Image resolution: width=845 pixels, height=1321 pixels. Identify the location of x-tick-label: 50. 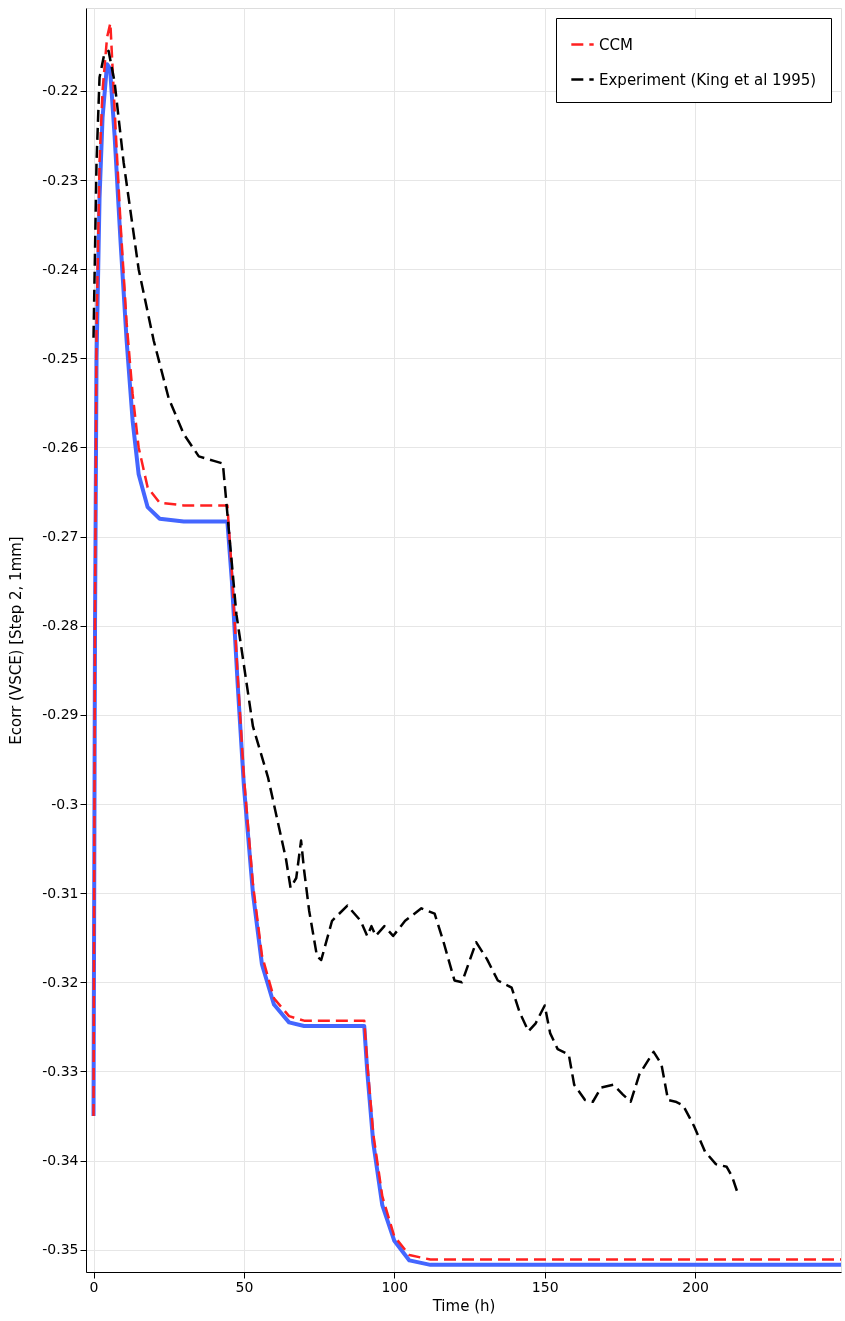
(244, 1286).